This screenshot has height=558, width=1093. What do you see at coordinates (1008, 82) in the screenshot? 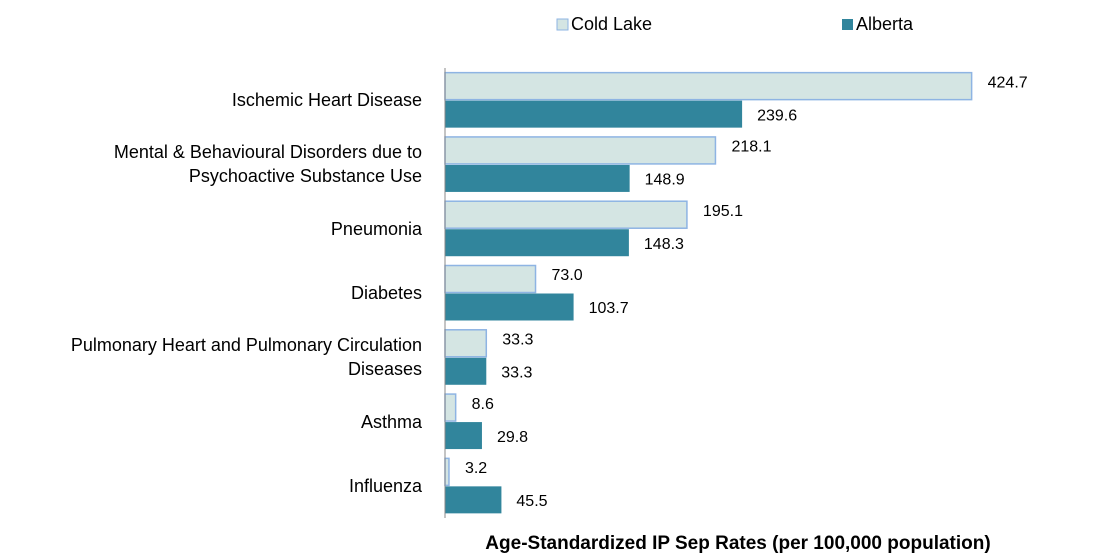
I see `value-label: 424.7` at bounding box center [1008, 82].